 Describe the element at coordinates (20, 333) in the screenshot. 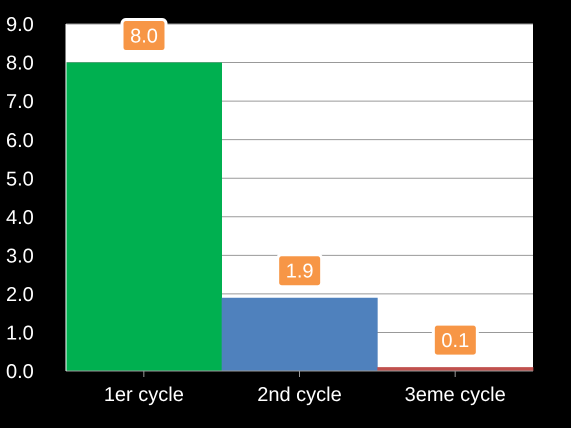

I see `y-tick-label: 1.0` at that location.